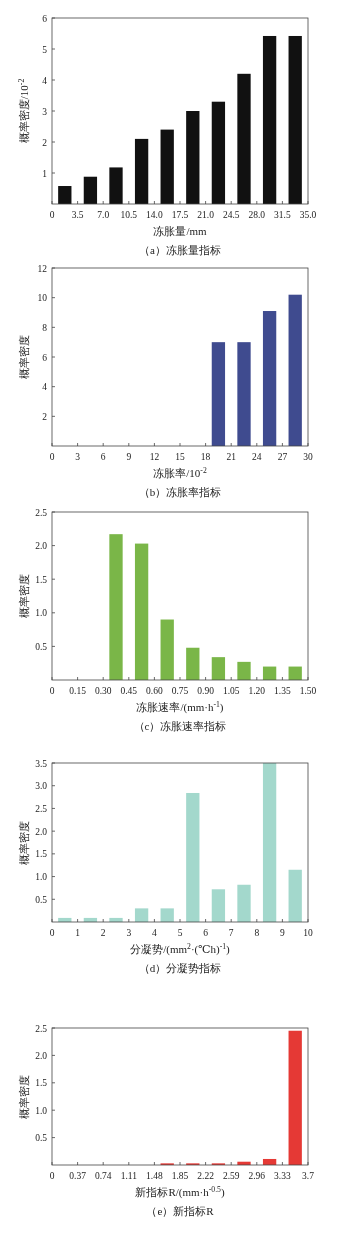  I want to click on x-tick-label: 24, so click(257, 457).